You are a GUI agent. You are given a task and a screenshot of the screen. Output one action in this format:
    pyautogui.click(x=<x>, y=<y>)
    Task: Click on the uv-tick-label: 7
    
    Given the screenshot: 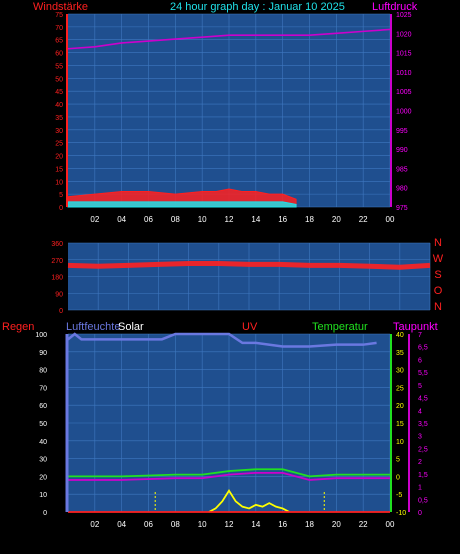 What is the action you would take?
    pyautogui.click(x=420, y=335)
    